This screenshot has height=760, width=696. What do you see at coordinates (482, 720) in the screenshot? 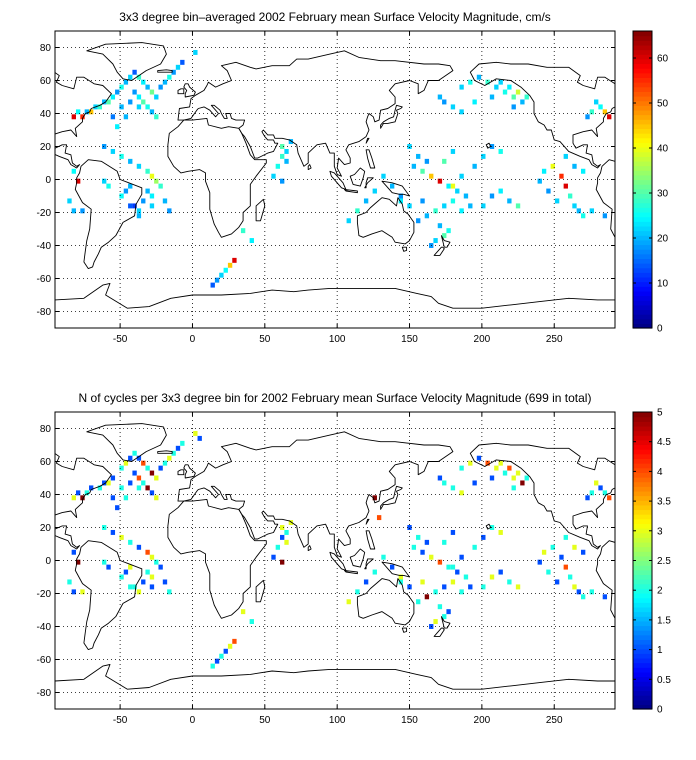
I see `x-tick-label: 200` at bounding box center [482, 720].